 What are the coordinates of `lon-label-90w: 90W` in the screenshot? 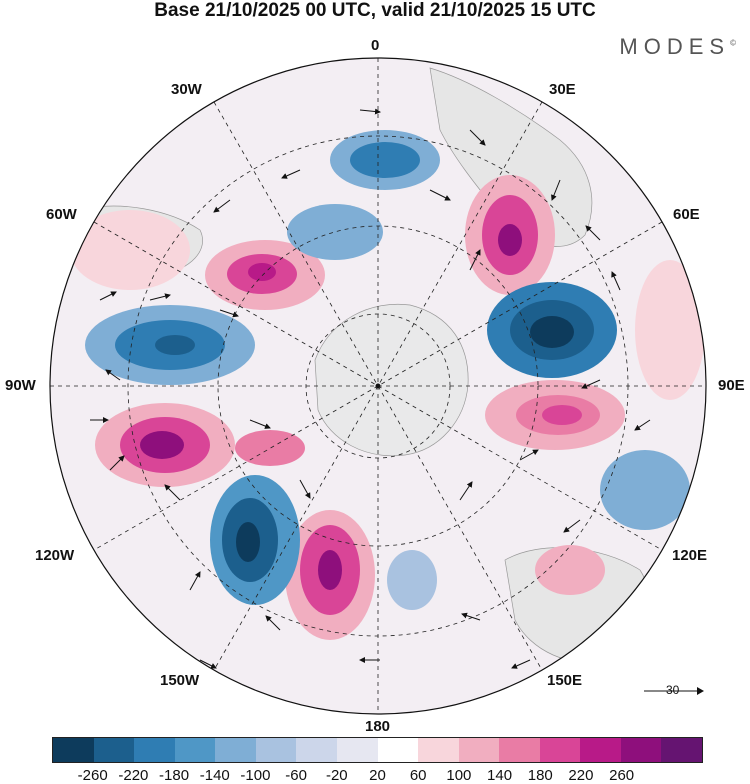 It's located at (20, 385).